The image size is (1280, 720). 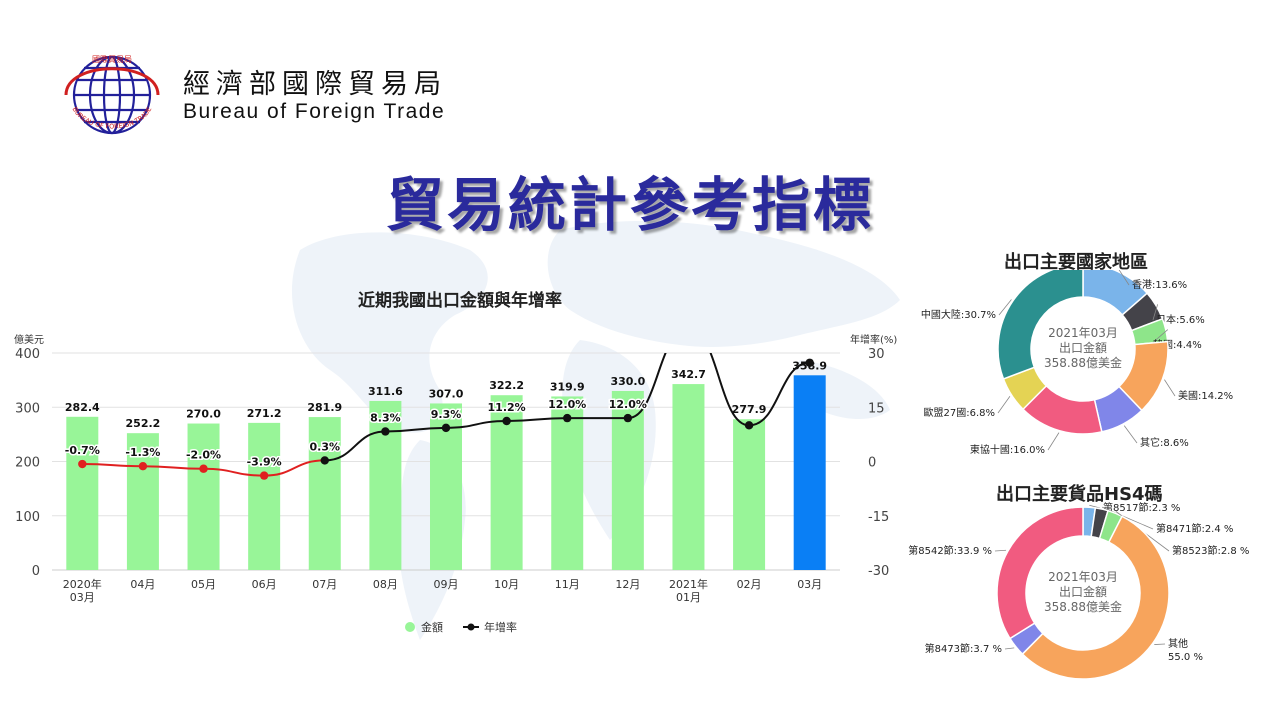 What do you see at coordinates (1178, 643) in the screenshot?
I see `pie-slice-label: 其他` at bounding box center [1178, 643].